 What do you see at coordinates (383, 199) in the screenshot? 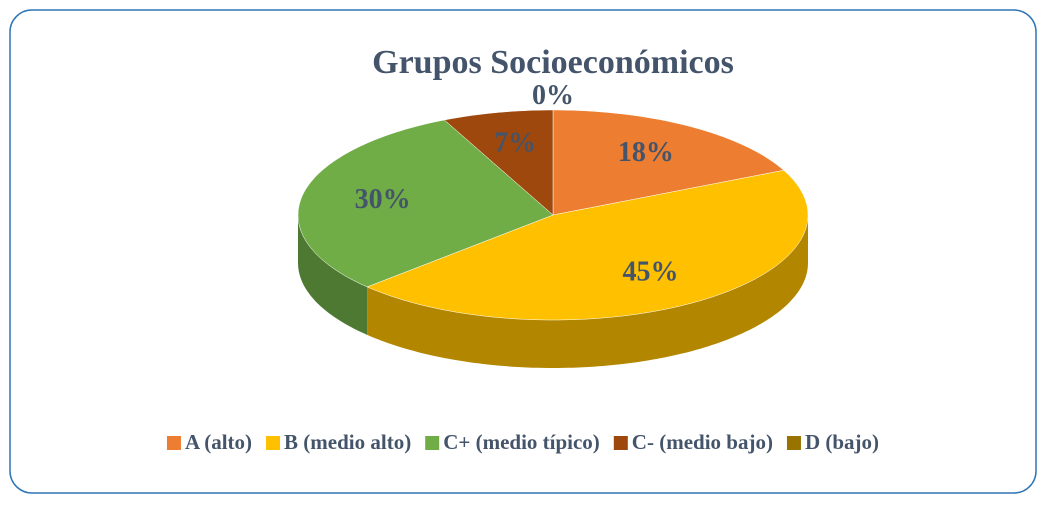
I see `data-label: 30%` at bounding box center [383, 199].